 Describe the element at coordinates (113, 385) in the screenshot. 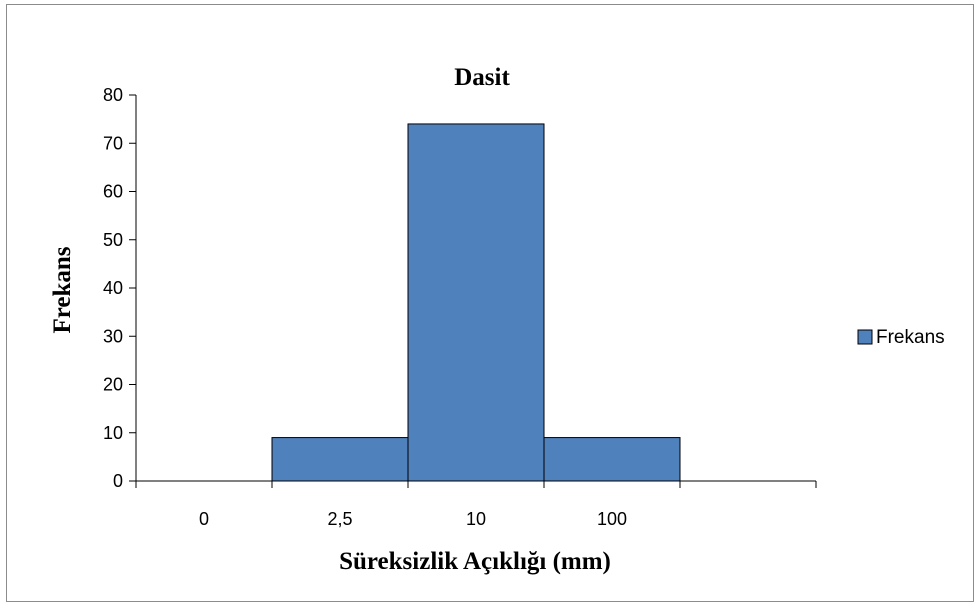

I see `y-tick-label: 20` at that location.